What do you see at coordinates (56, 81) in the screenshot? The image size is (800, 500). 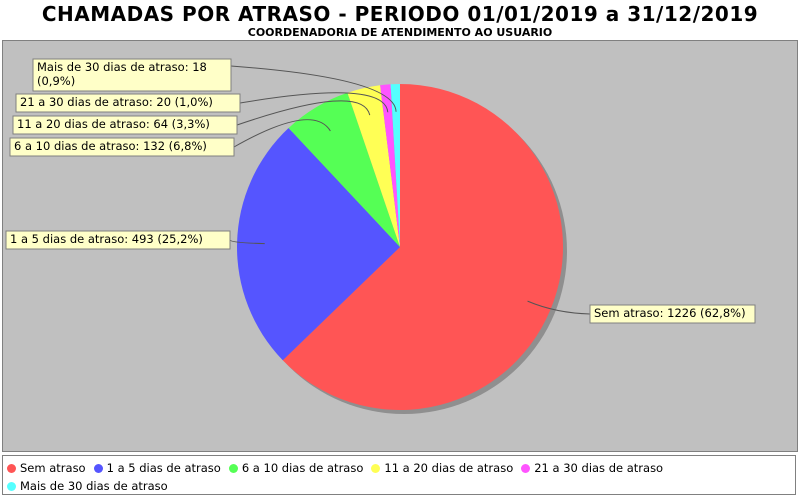 I see `slice-label-text-5-1: (0,9%)` at bounding box center [56, 81].